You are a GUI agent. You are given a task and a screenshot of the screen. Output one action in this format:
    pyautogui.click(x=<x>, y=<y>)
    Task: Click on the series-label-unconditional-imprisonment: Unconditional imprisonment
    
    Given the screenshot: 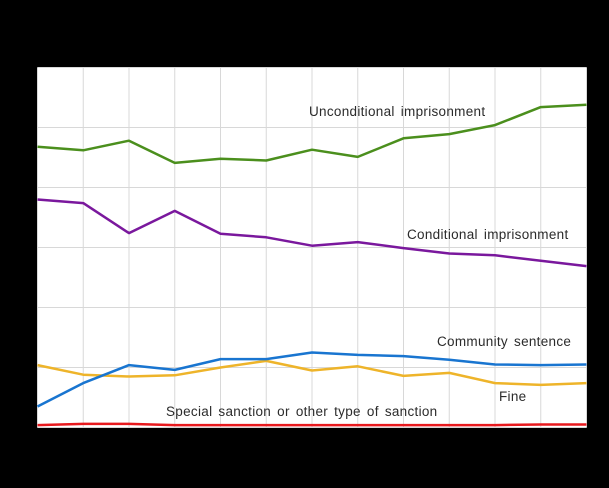 What is the action you would take?
    pyautogui.click(x=397, y=111)
    